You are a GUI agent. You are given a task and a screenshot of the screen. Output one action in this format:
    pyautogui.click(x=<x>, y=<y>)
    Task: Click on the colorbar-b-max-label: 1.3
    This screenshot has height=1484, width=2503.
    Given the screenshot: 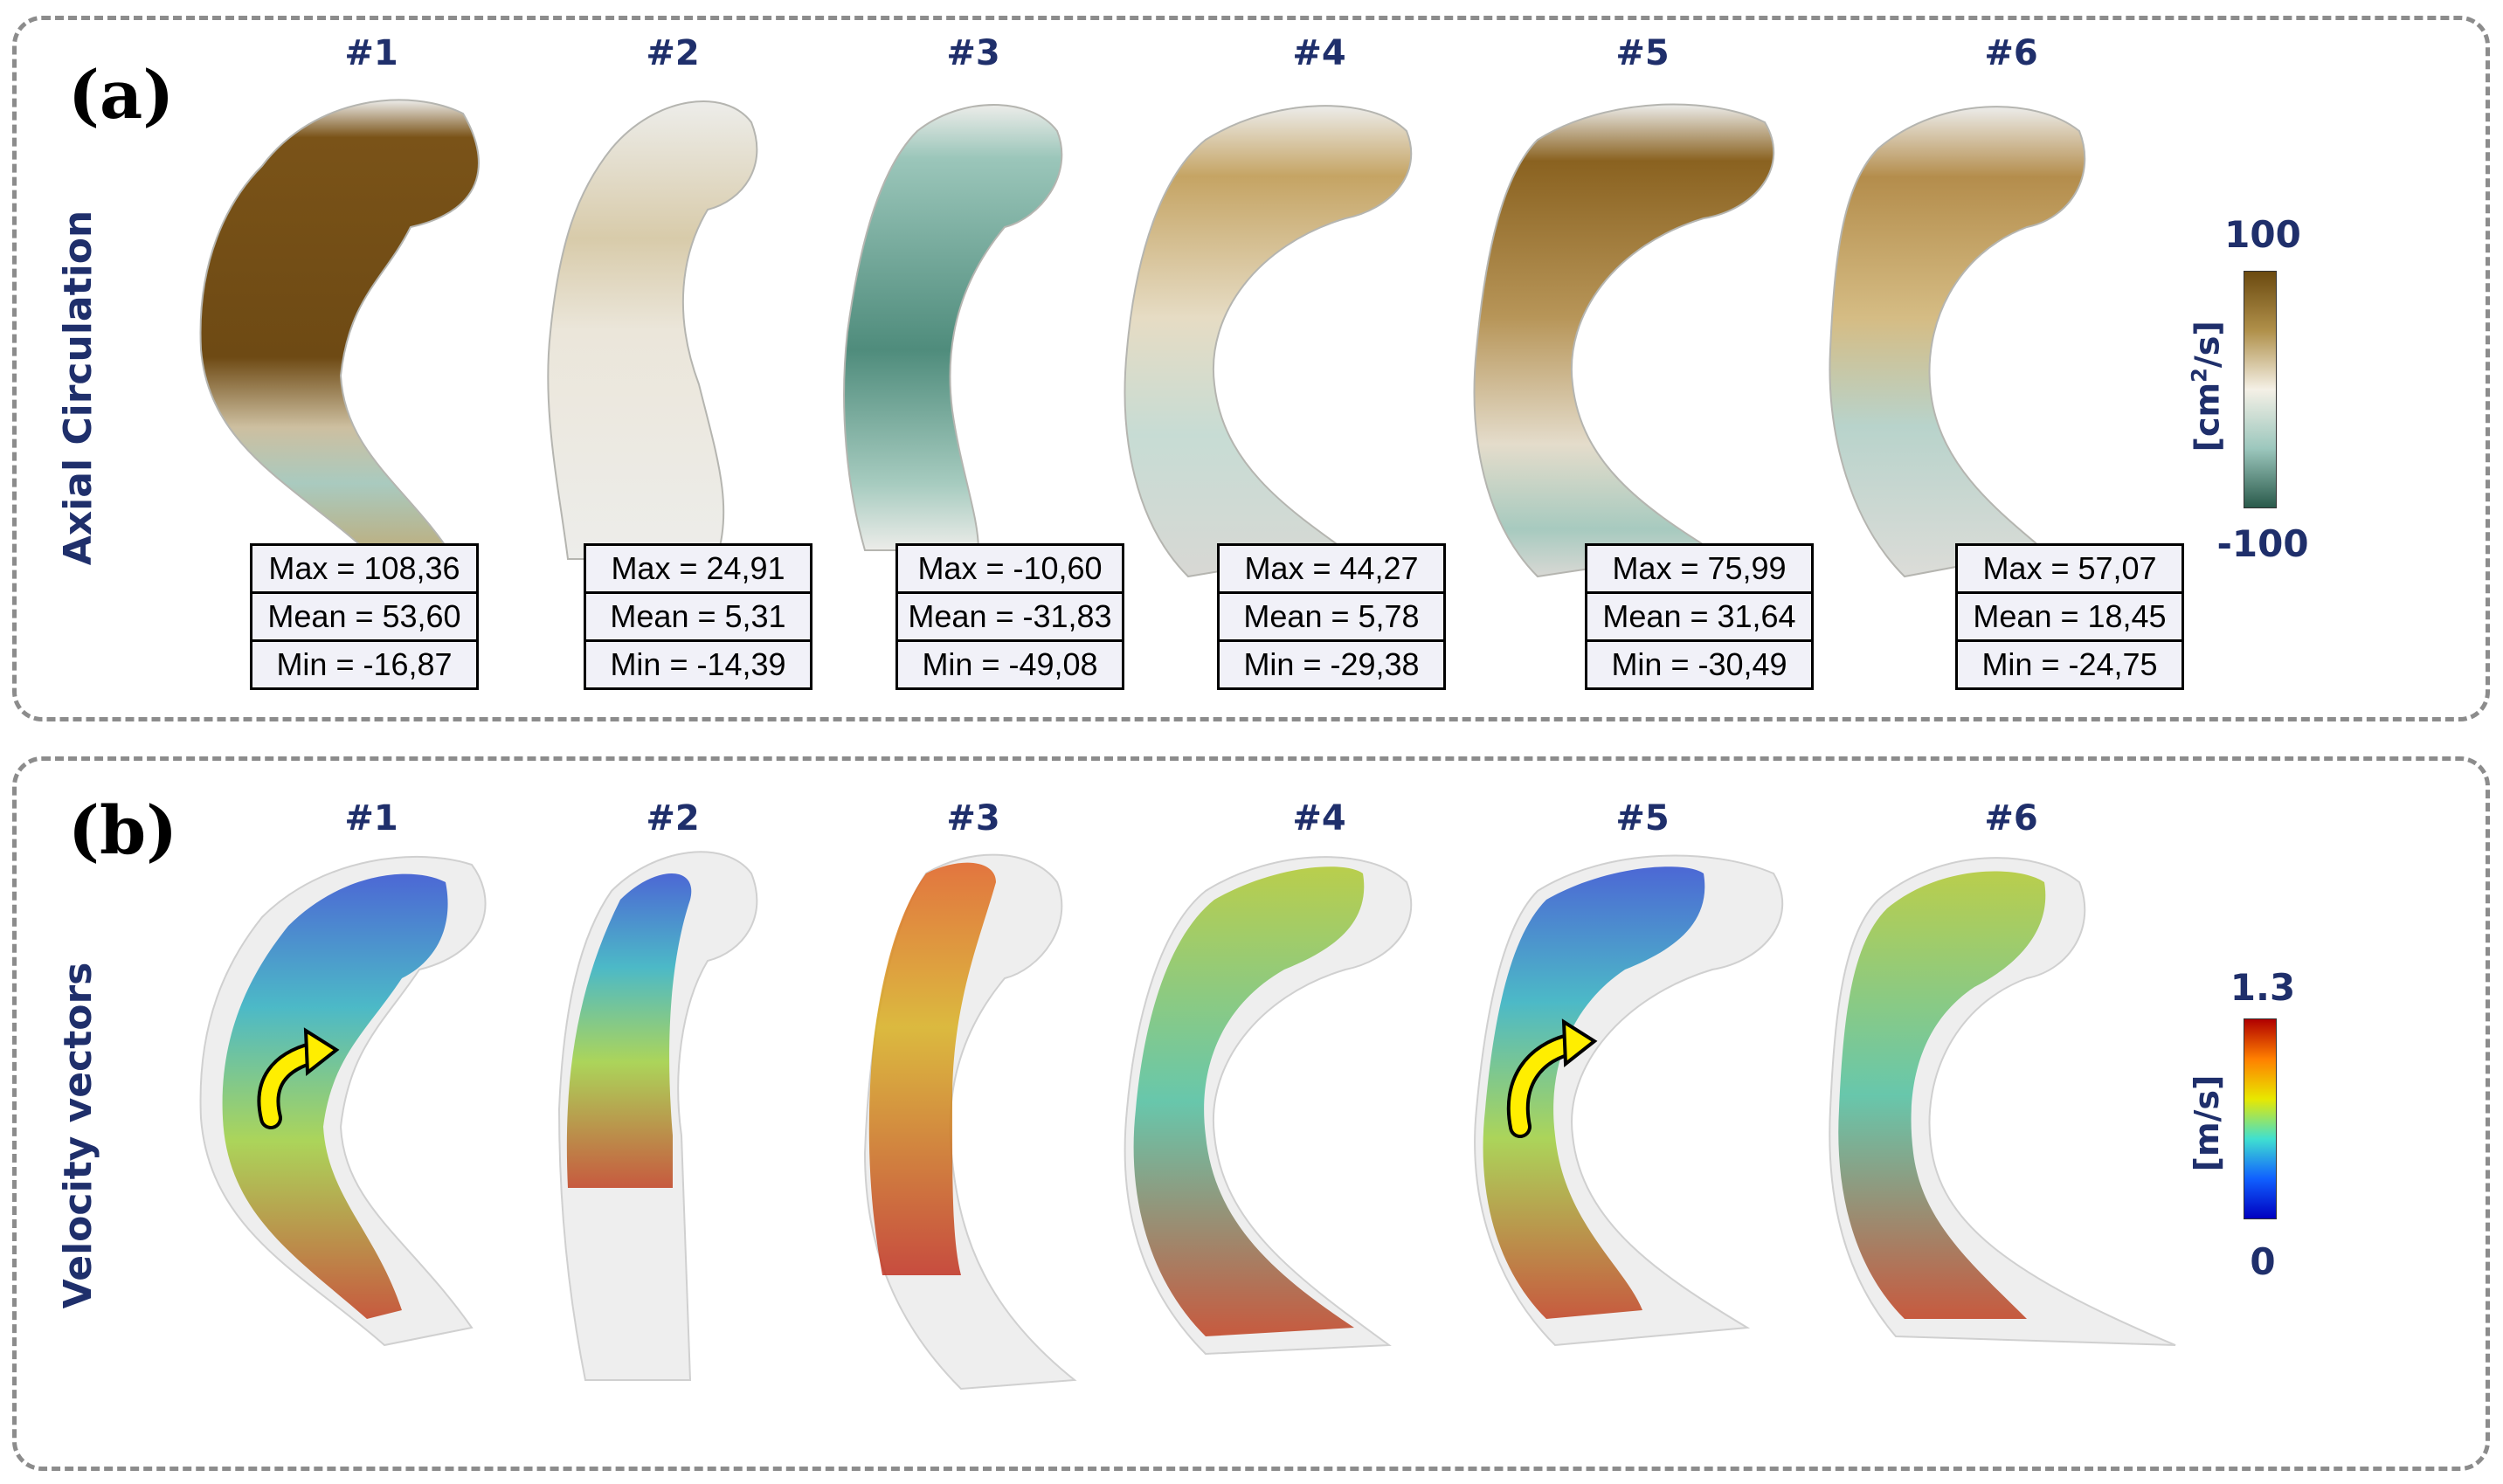 What is the action you would take?
    pyautogui.click(x=2263, y=987)
    